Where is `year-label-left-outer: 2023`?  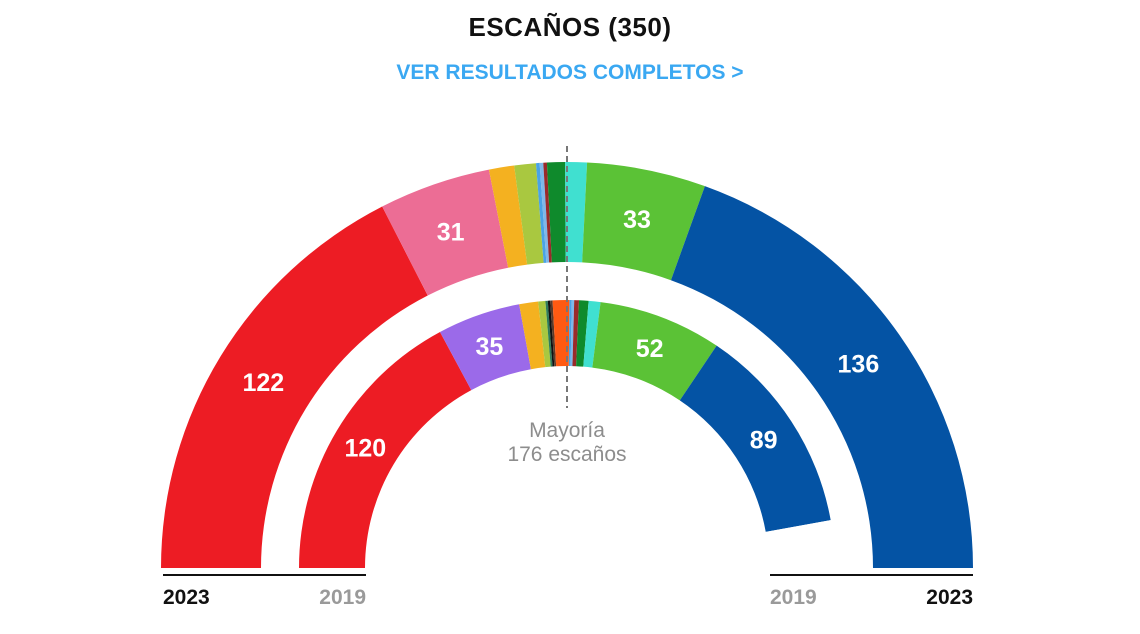 year-label-left-outer: 2023 is located at coordinates (186, 597).